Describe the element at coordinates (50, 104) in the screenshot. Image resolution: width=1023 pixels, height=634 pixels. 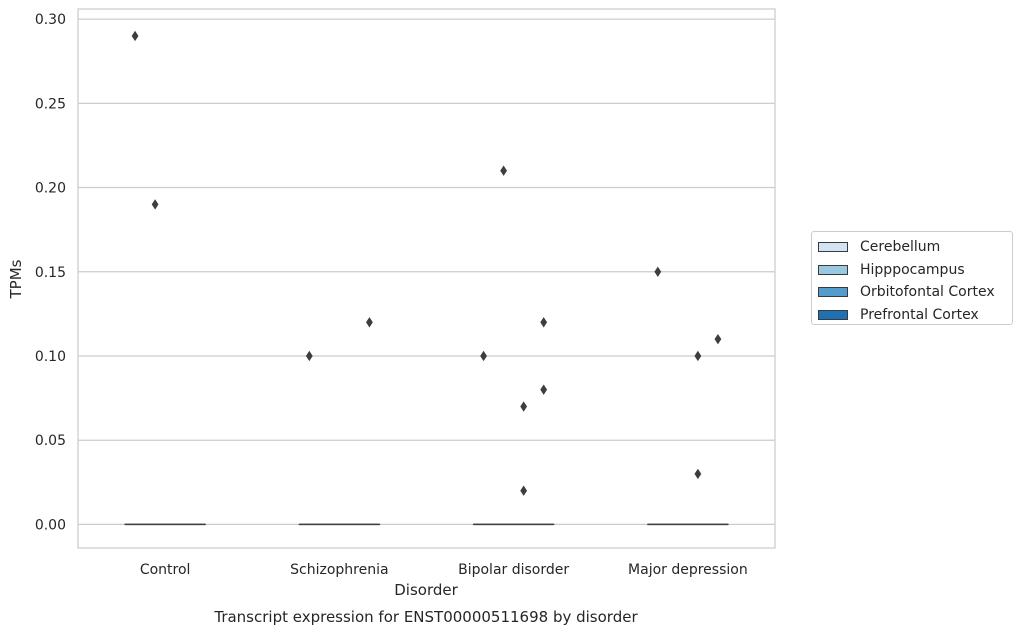
I see `y-tick-label-0.25: 0.25` at that location.